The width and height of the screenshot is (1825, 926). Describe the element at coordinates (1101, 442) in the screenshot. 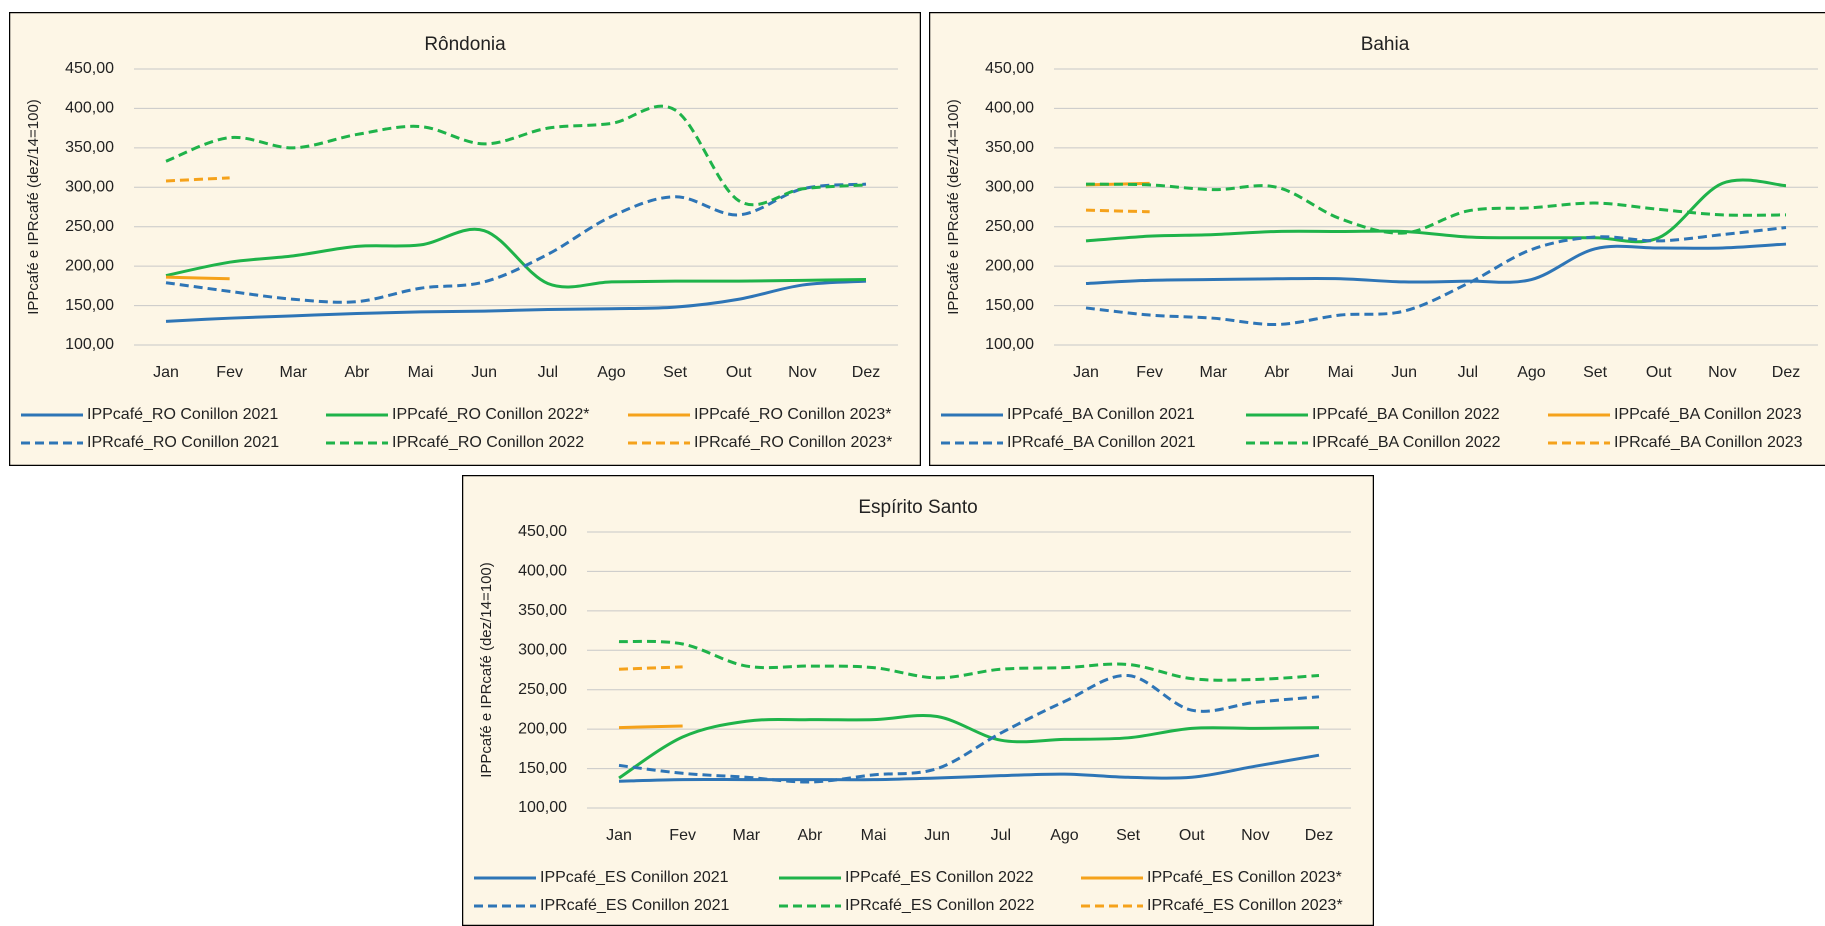

I see `legend-label: IPRcafé_BA Conillon 2021` at that location.